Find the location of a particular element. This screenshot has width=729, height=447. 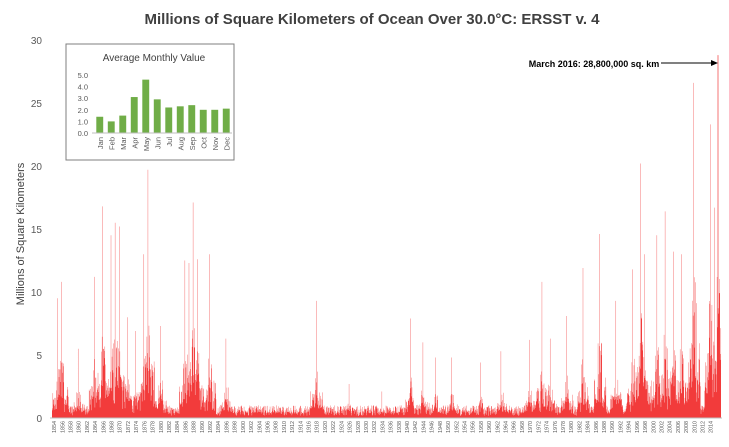

inset-x-tick-label: Oct is located at coordinates (203, 142).